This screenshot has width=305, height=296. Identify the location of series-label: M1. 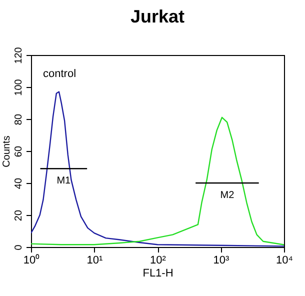
(64, 181).